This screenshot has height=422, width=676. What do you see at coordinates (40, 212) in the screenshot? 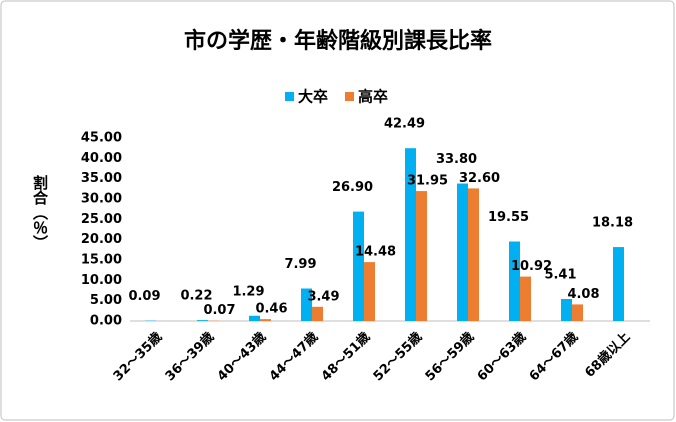
I see `y-axis-label: 割合（％）` at bounding box center [40, 212].